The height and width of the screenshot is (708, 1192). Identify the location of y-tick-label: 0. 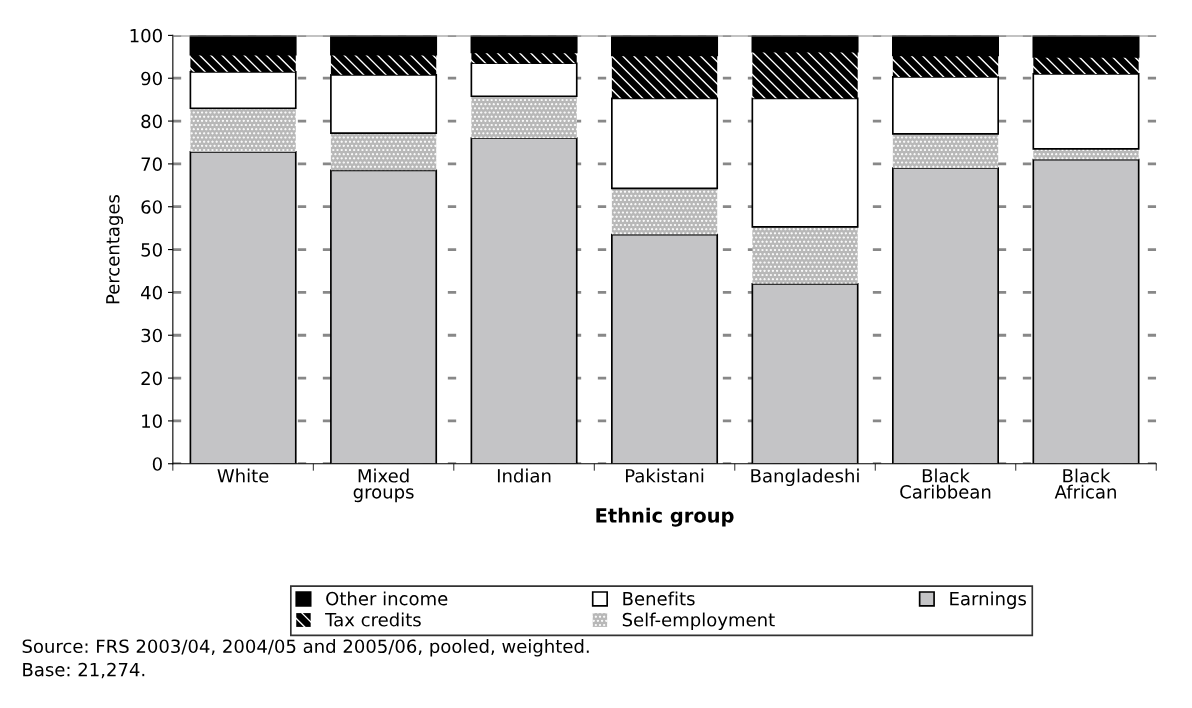
(157, 464).